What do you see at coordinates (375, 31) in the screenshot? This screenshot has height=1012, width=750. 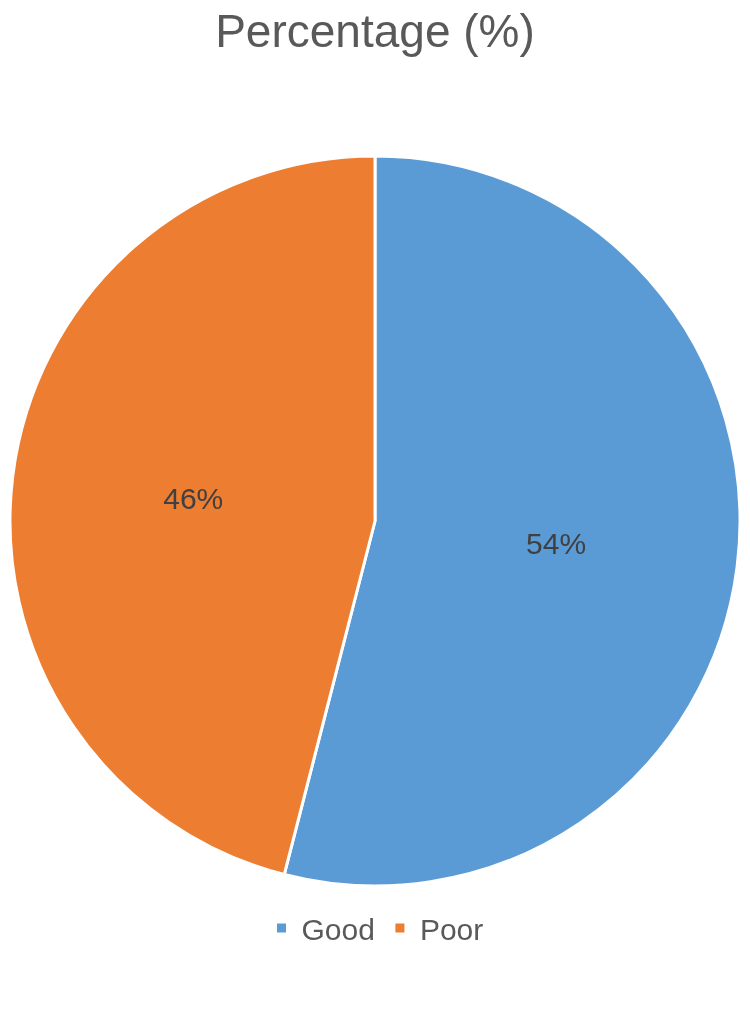 I see `chart-title: Percentage (%)` at bounding box center [375, 31].